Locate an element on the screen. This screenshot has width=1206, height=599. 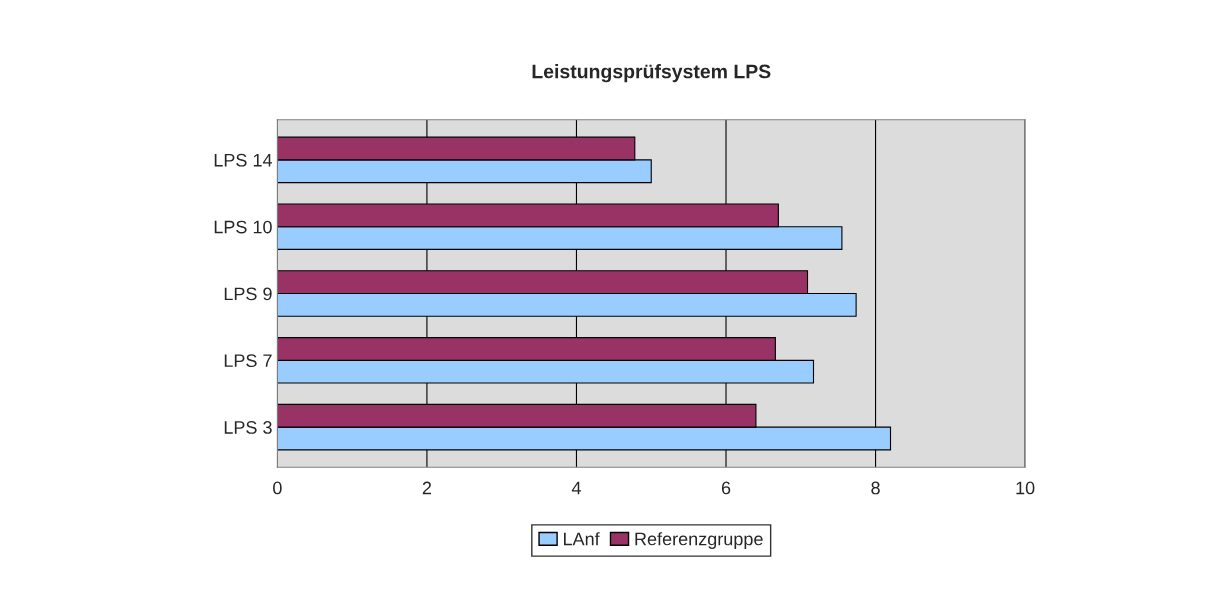
x-tick-label: 10 is located at coordinates (1025, 488).